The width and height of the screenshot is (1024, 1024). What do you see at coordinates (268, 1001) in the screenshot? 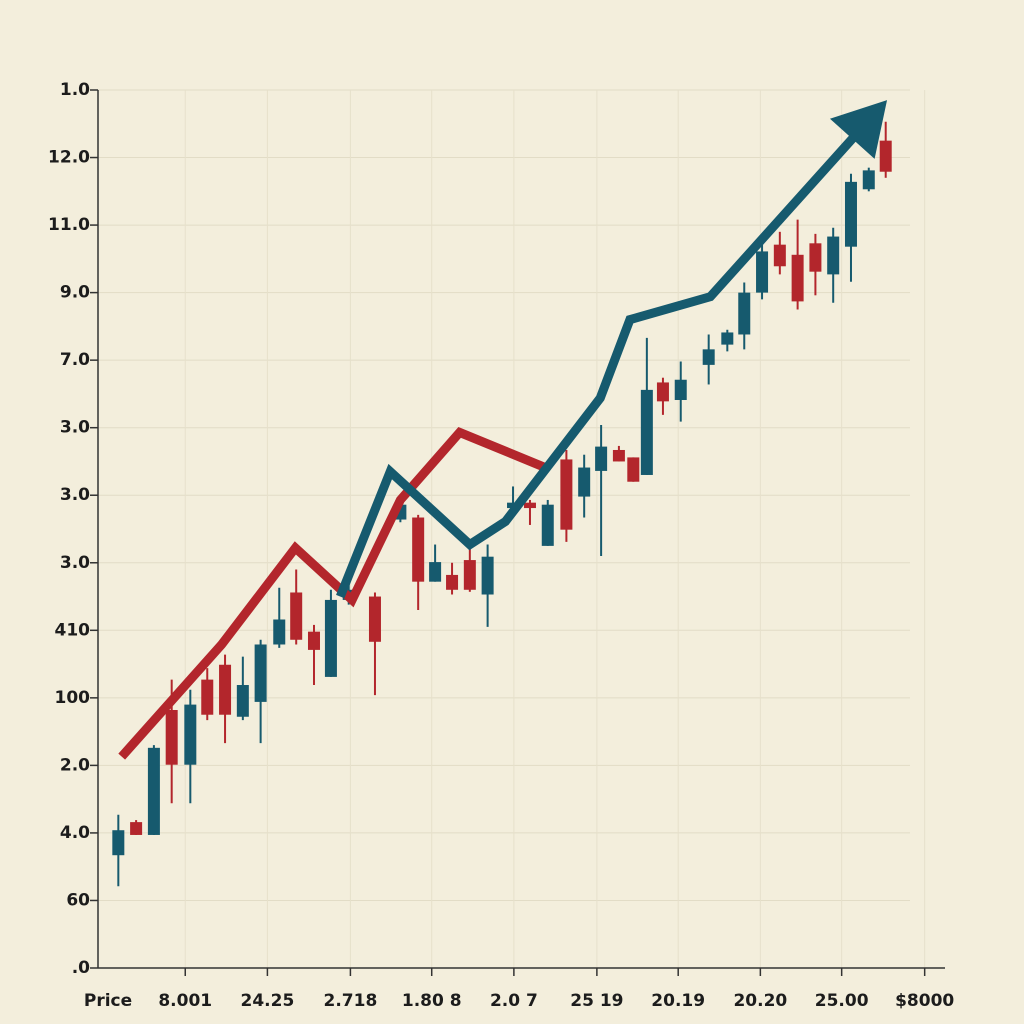
I see `x-tick-label: 24.25` at bounding box center [268, 1001].